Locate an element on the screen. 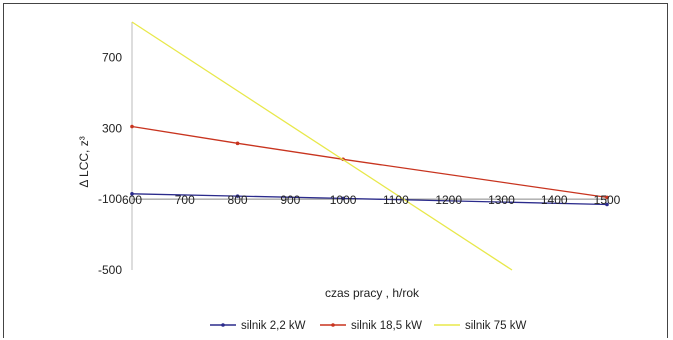 The height and width of the screenshot is (340, 673). x-axis-title: czas pracy , h/rok is located at coordinates (372, 293).